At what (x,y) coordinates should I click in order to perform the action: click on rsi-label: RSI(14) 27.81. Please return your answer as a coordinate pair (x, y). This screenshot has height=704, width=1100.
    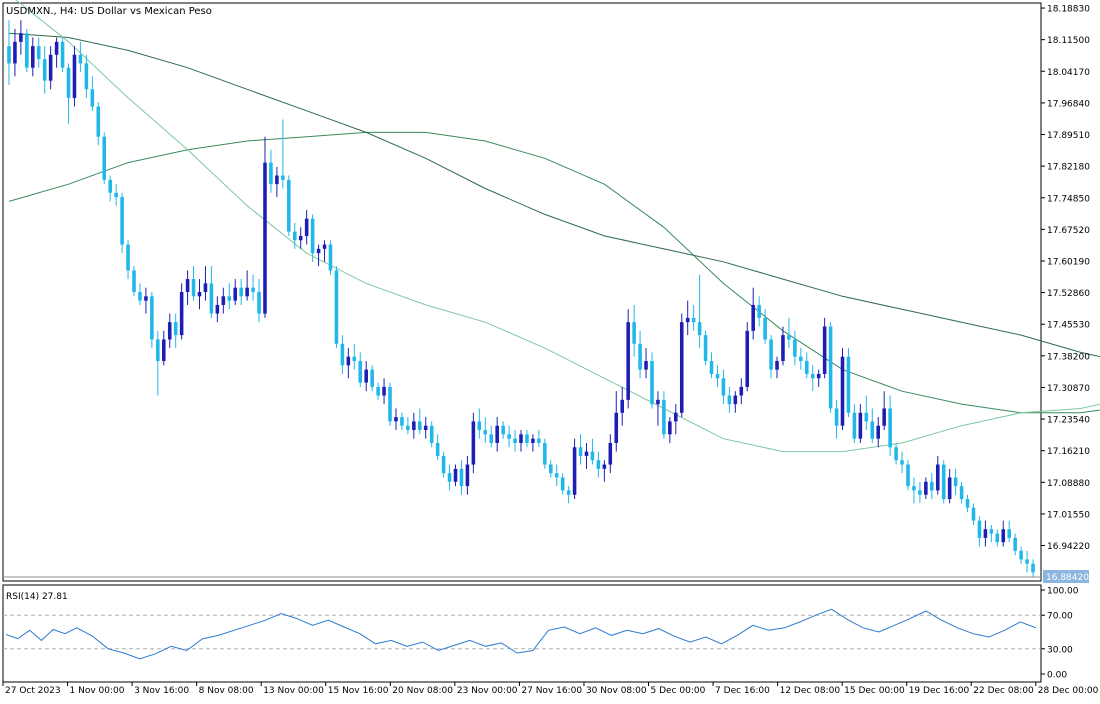
    Looking at the image, I should click on (37, 597).